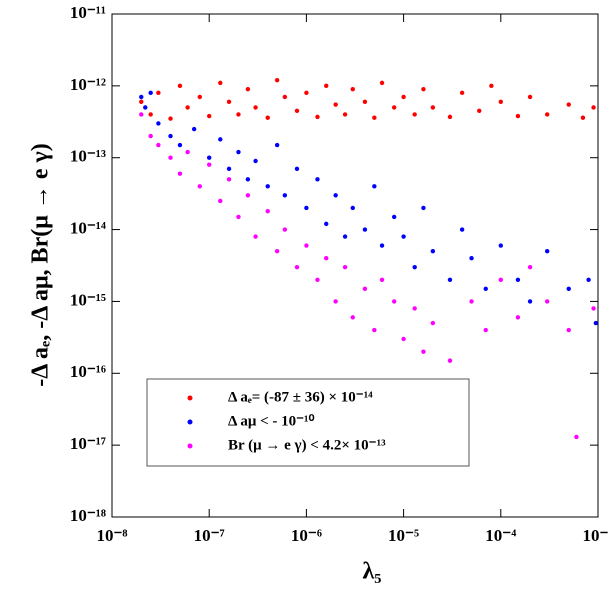  I want to click on x-tick-label: 10⁻⁶, so click(306, 535).